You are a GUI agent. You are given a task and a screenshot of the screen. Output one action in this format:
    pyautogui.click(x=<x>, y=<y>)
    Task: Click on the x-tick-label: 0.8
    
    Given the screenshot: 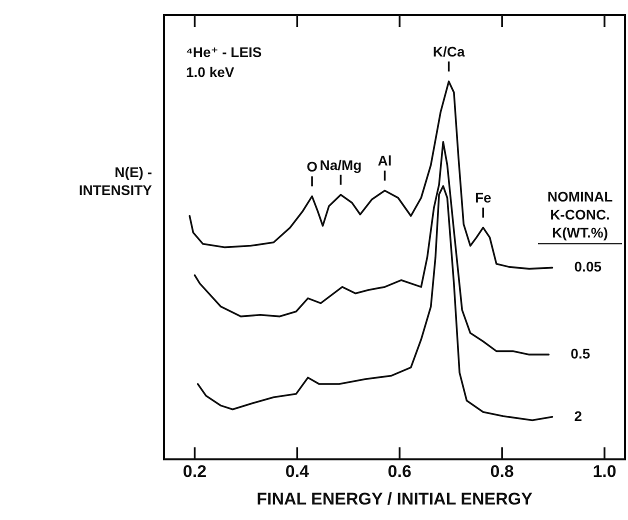 What is the action you would take?
    pyautogui.click(x=502, y=472)
    